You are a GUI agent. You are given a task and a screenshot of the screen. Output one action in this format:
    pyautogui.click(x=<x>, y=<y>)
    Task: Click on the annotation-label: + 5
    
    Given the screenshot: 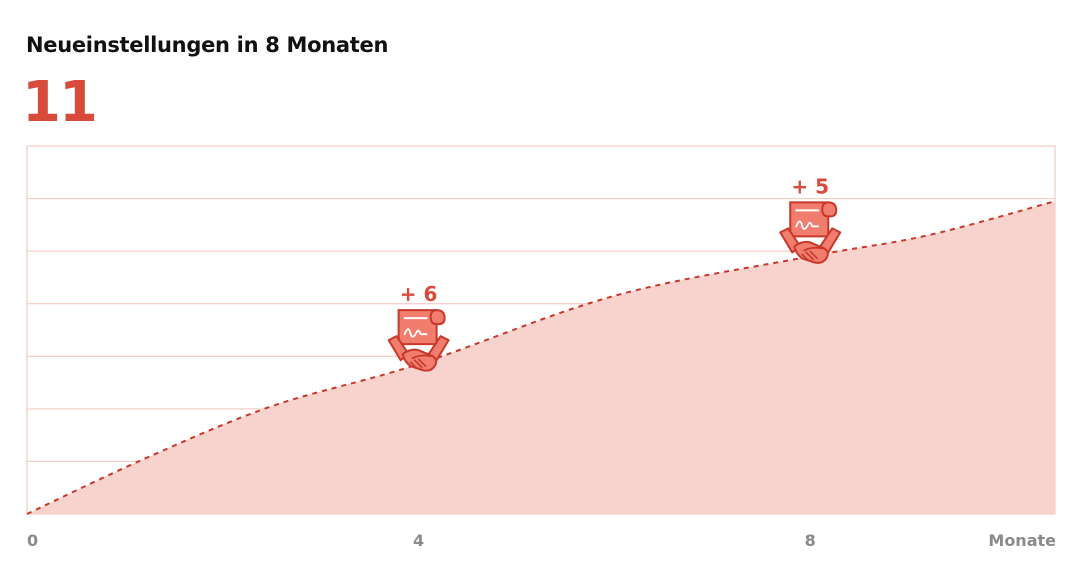 What is the action you would take?
    pyautogui.click(x=810, y=186)
    